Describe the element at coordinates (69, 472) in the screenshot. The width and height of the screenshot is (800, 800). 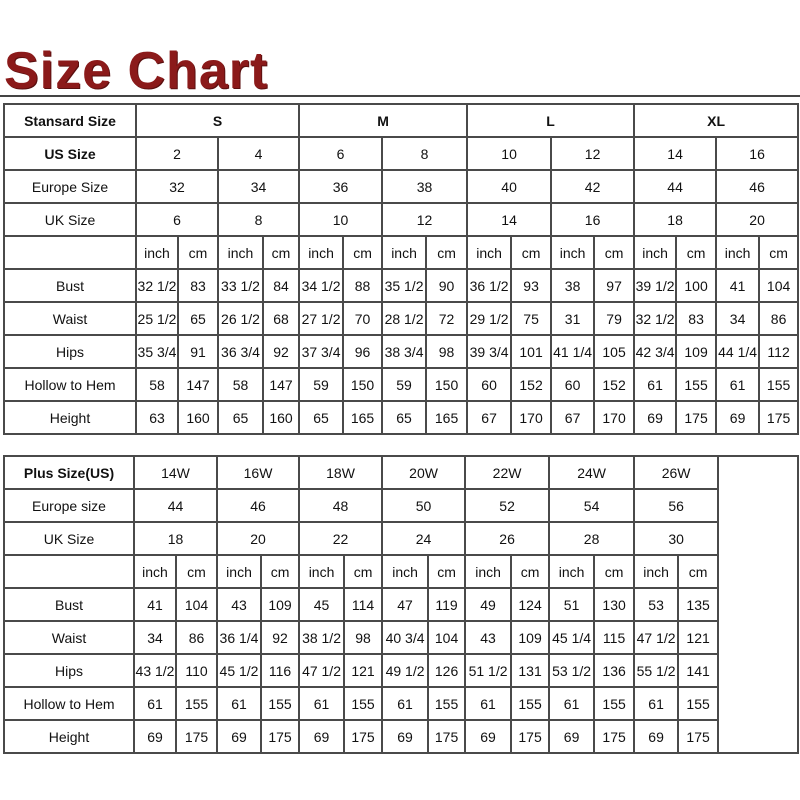
I see `plus-header-label: Plus Size(US)` at that location.